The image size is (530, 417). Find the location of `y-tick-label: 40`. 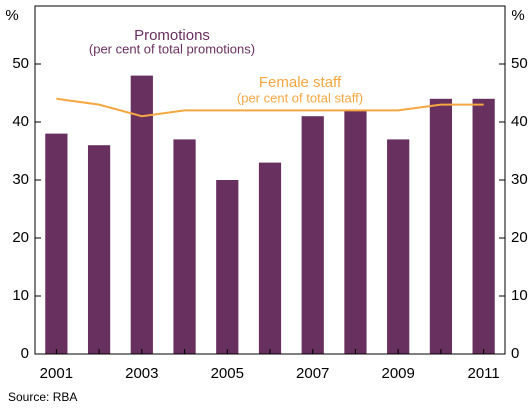

y-tick-label: 40 is located at coordinates (20, 121).